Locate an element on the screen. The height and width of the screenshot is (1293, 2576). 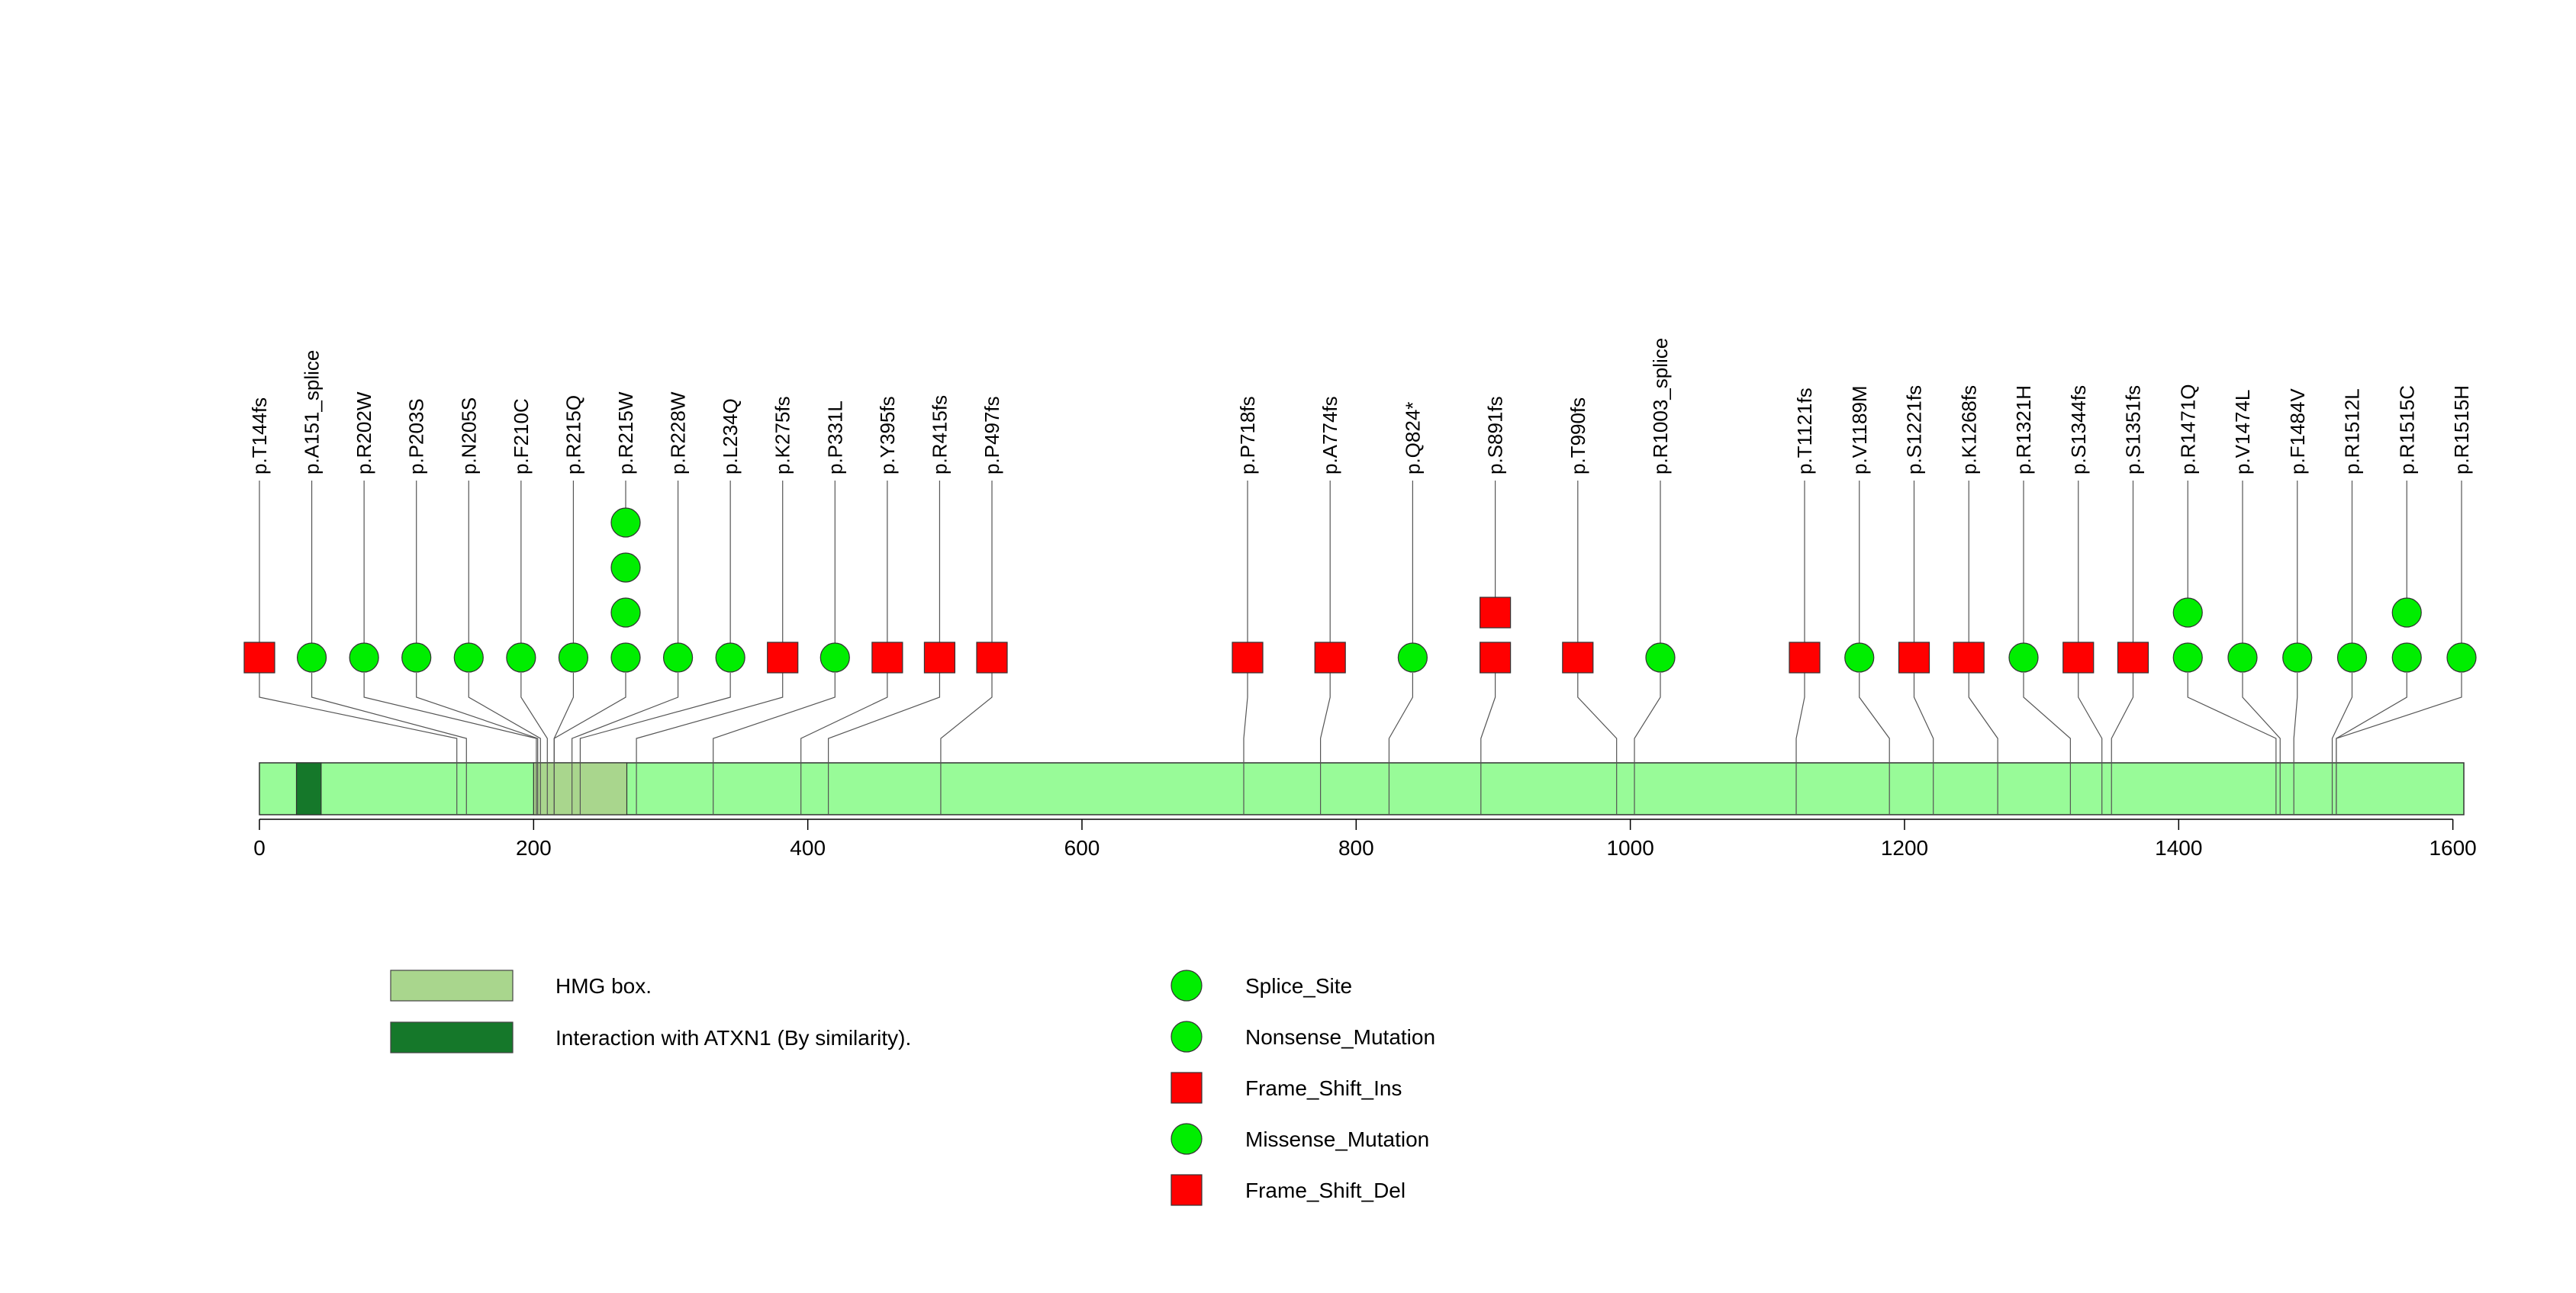
x-tick-label: 0 is located at coordinates (259, 848).